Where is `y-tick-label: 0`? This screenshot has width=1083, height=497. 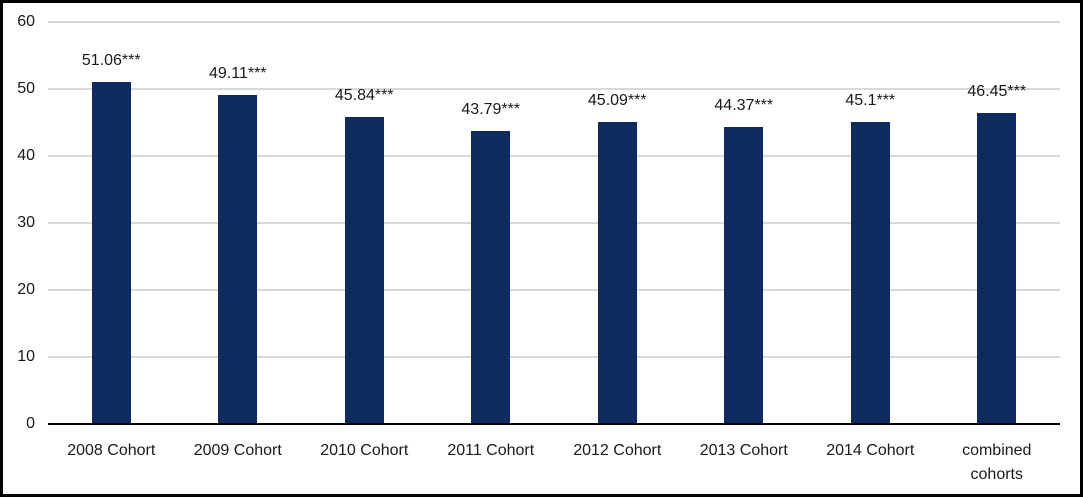 y-tick-label: 0 is located at coordinates (30, 423).